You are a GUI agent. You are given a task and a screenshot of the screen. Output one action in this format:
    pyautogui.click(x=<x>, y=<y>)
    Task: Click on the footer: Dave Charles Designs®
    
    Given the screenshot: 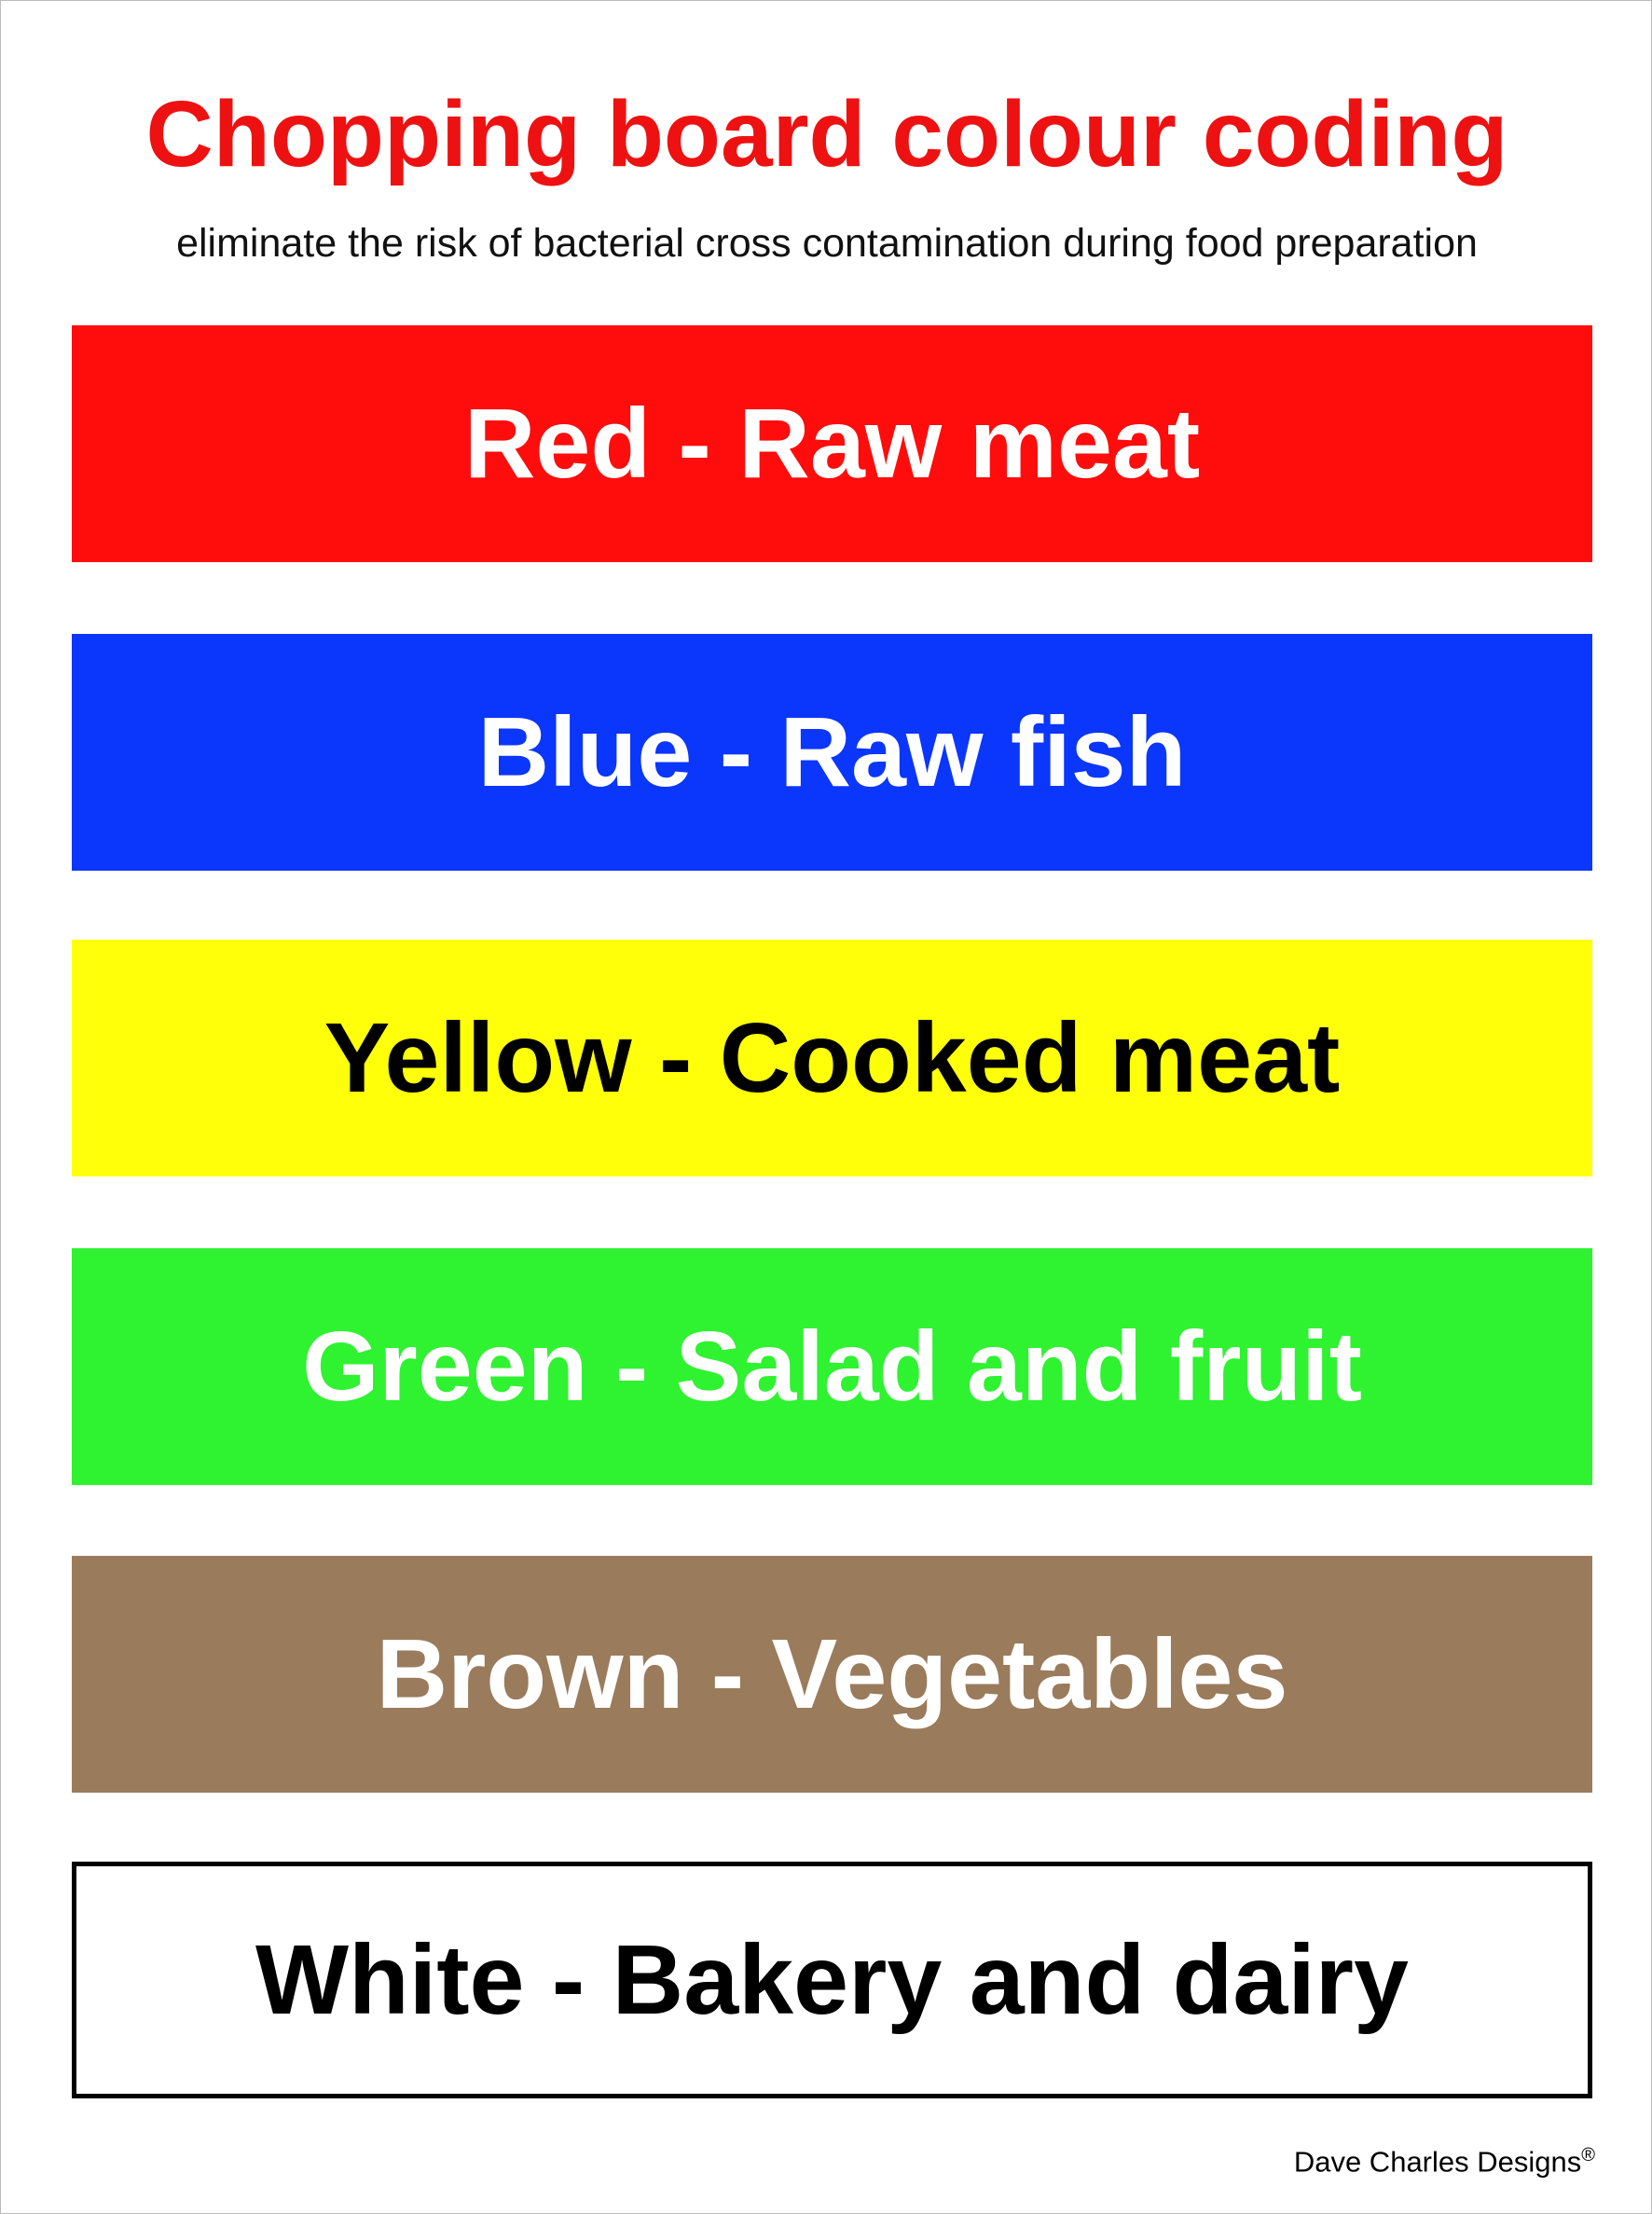 What is the action you would take?
    pyautogui.click(x=1444, y=2162)
    